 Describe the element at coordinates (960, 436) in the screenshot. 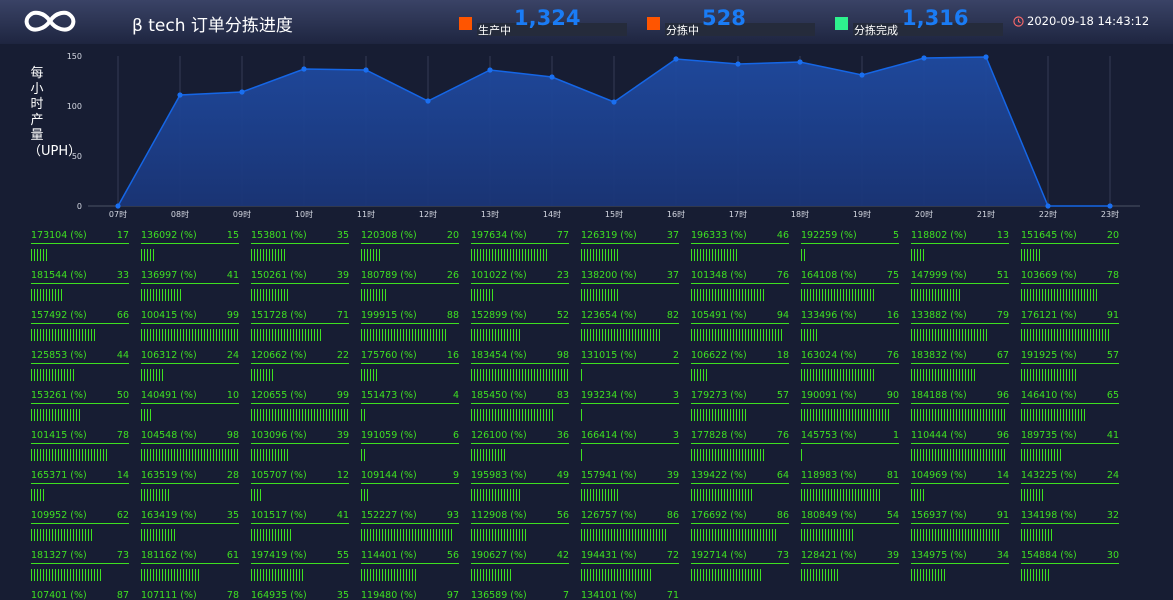

I see `order-progress-label: 110444 (%) 96` at that location.